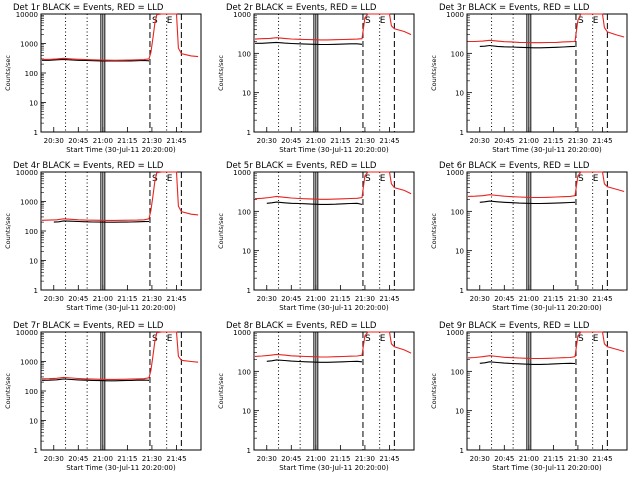  I want to click on panel-title: Det 1r BLACK = Events, RED = LLD, so click(88, 8).